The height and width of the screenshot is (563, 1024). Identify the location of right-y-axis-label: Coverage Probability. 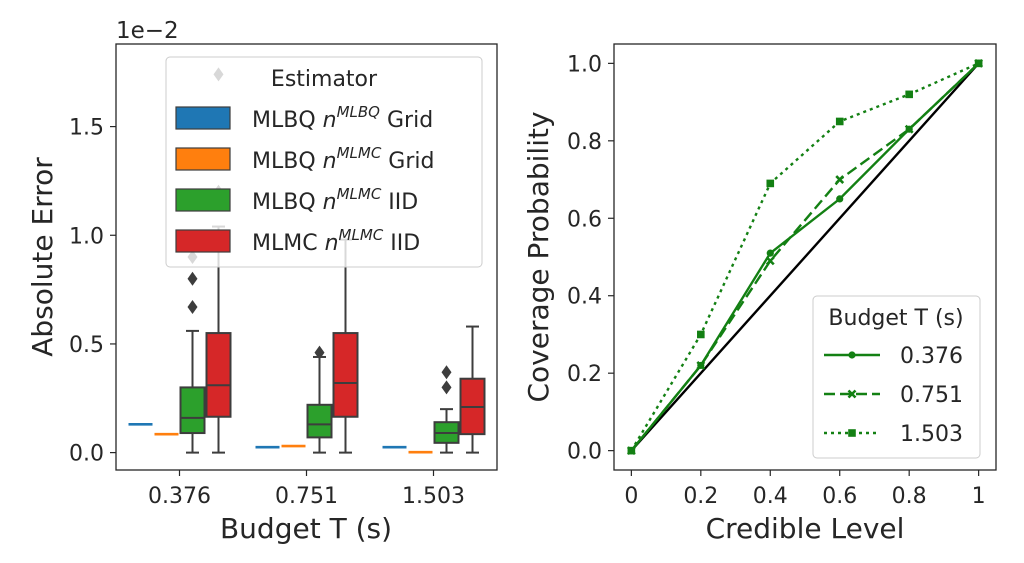
(538, 256).